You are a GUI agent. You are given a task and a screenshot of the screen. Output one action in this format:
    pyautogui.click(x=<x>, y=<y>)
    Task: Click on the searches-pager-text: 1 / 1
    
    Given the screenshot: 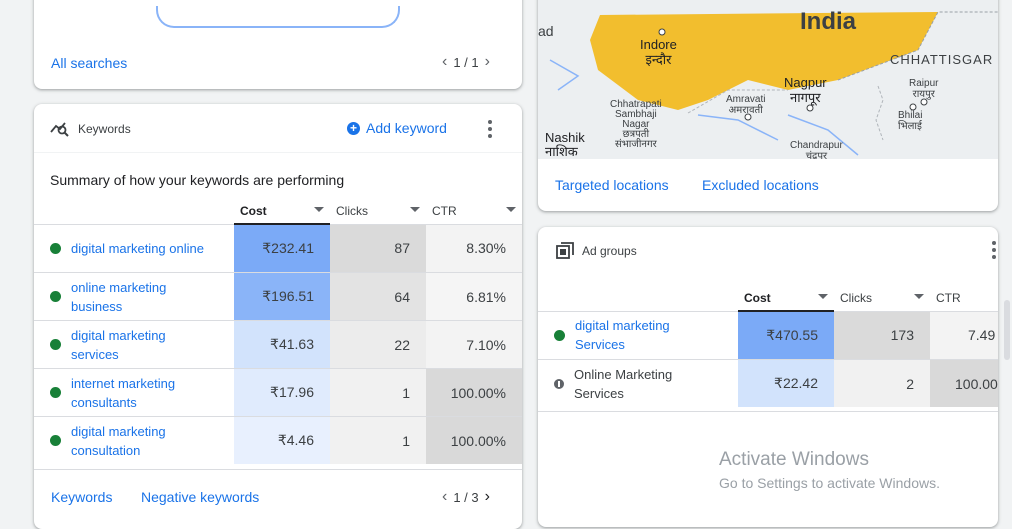 What is the action you would take?
    pyautogui.click(x=466, y=62)
    